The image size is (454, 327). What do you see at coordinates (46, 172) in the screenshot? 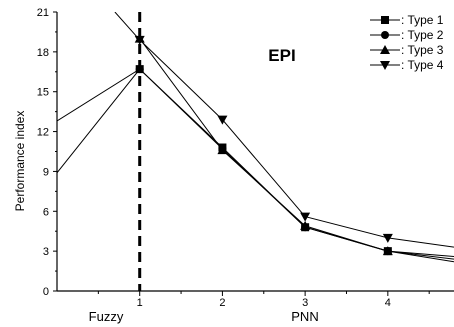
I see `y-tick-label: 9` at bounding box center [46, 172].